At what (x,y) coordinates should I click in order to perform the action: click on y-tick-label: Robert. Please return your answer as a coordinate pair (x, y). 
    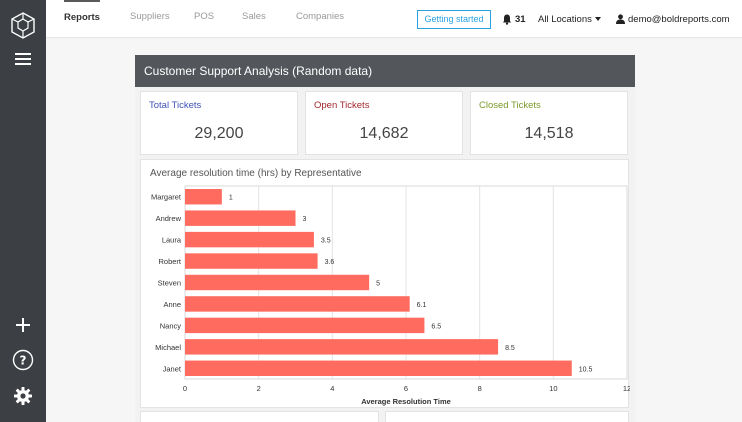
    Looking at the image, I should click on (169, 261).